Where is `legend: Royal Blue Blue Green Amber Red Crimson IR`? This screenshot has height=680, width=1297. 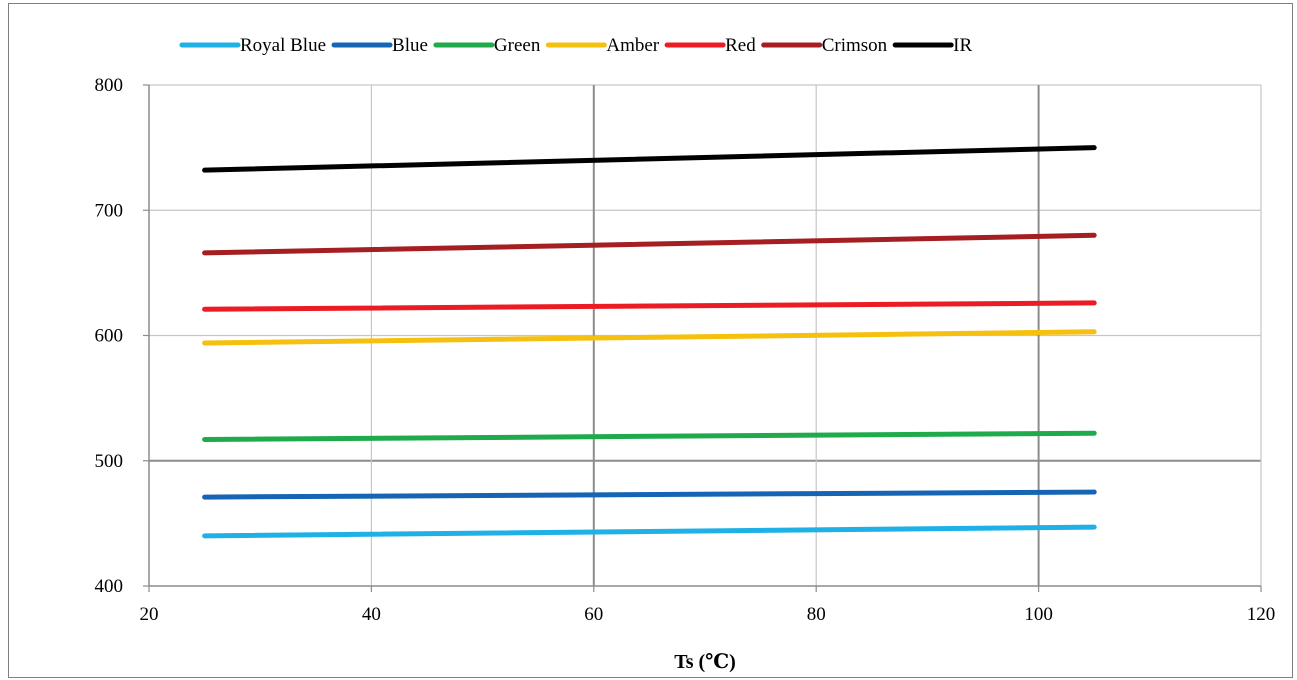
legend: Royal Blue Blue Green Amber Red Crimson IR is located at coordinates (575, 45).